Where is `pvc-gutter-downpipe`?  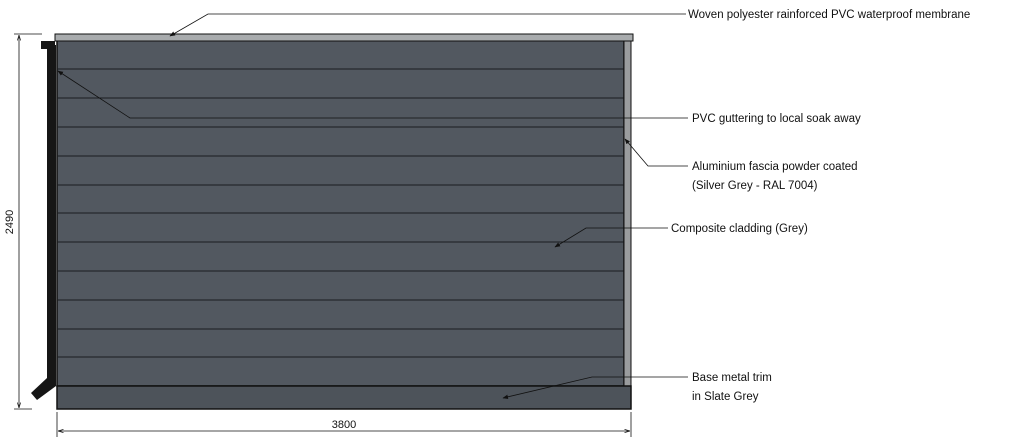
pvc-gutter-downpipe is located at coordinates (43, 220).